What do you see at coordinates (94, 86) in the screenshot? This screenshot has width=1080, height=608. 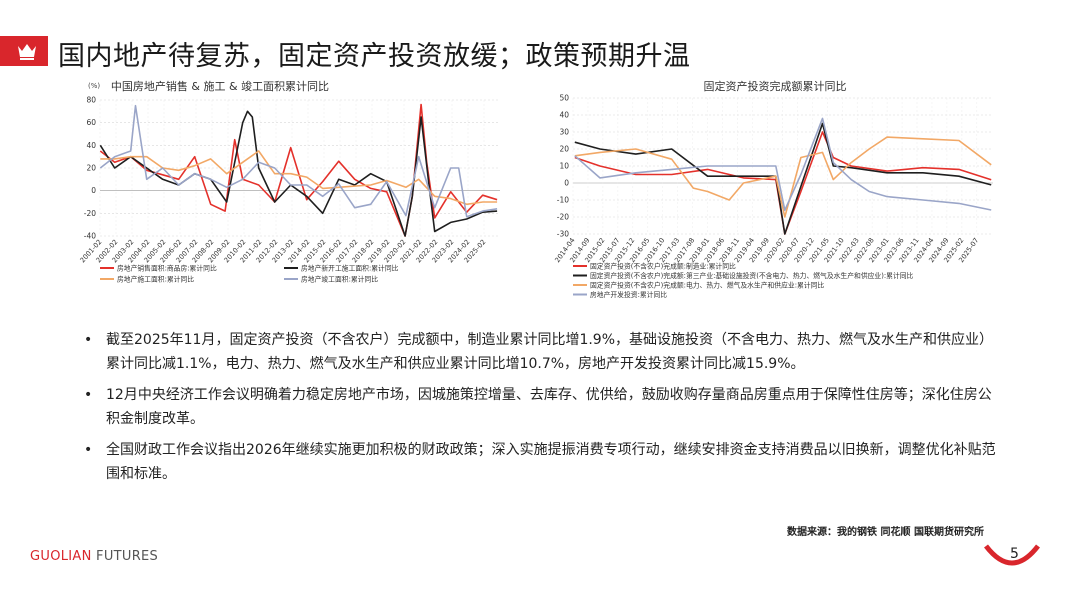 I see `y-axis-unit-label: (%)` at bounding box center [94, 86].